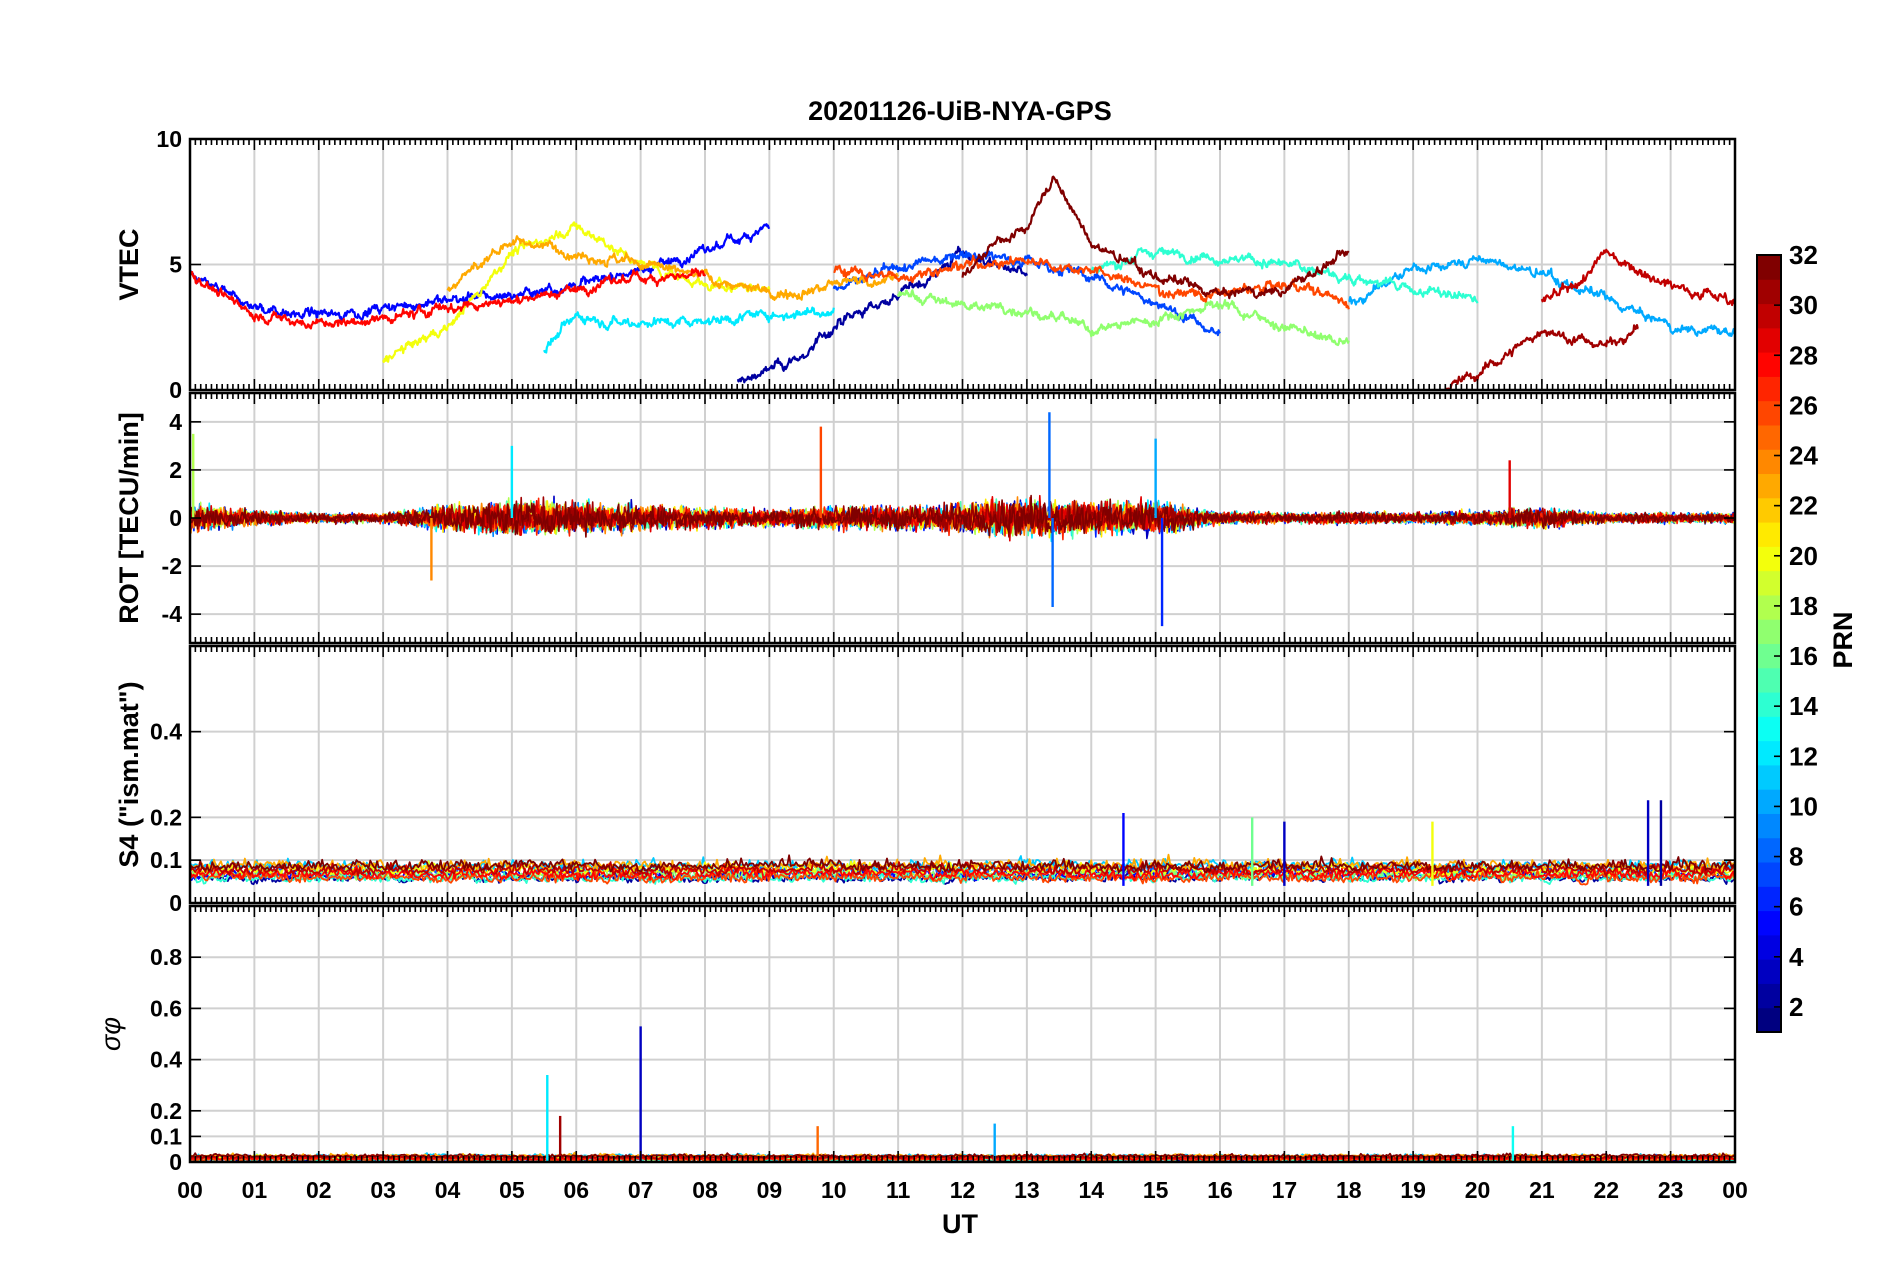 The width and height of the screenshot is (1902, 1272). What do you see at coordinates (834, 1190) in the screenshot?
I see `x-tick-label: 10` at bounding box center [834, 1190].